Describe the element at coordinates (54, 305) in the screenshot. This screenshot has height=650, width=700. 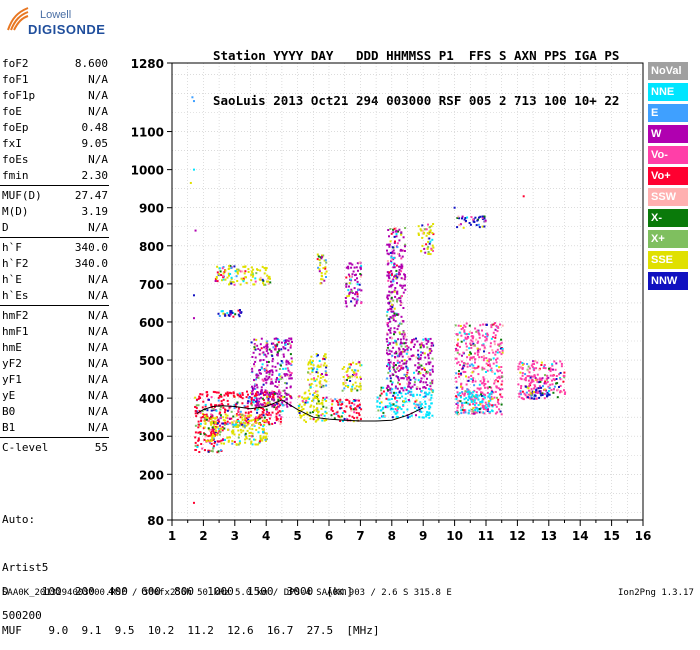
I see `parameter-separator` at that location.